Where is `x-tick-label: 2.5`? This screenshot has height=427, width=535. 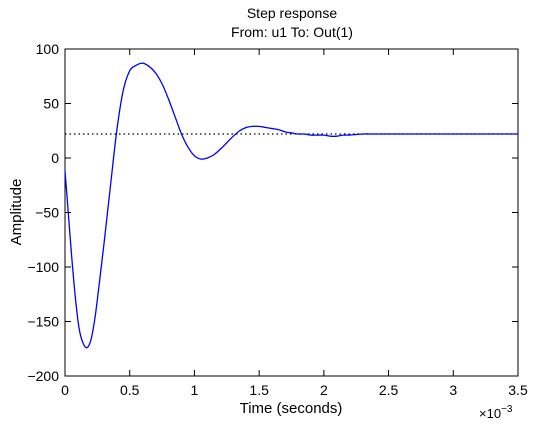
x-tick-label: 2.5 is located at coordinates (389, 390).